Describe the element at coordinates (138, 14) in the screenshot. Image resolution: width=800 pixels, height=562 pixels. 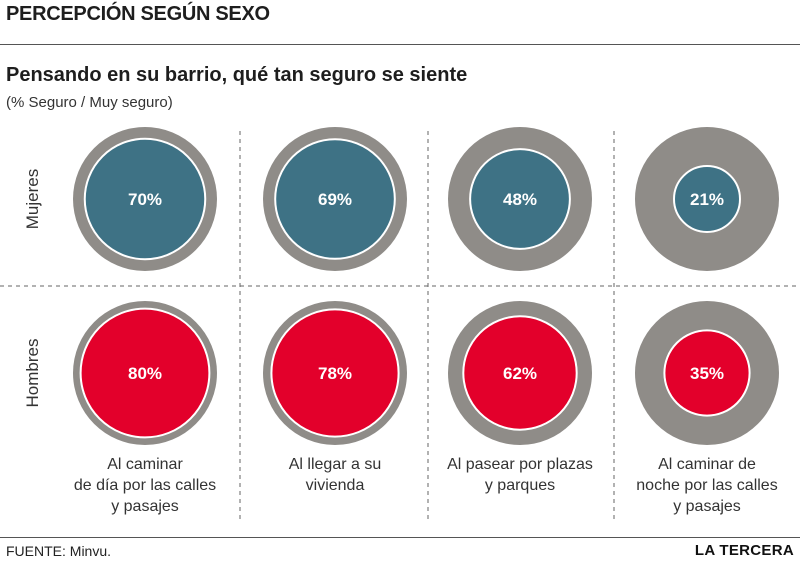
I see `header-title: PERCEPCIÓN SEGÚN SEXO` at that location.